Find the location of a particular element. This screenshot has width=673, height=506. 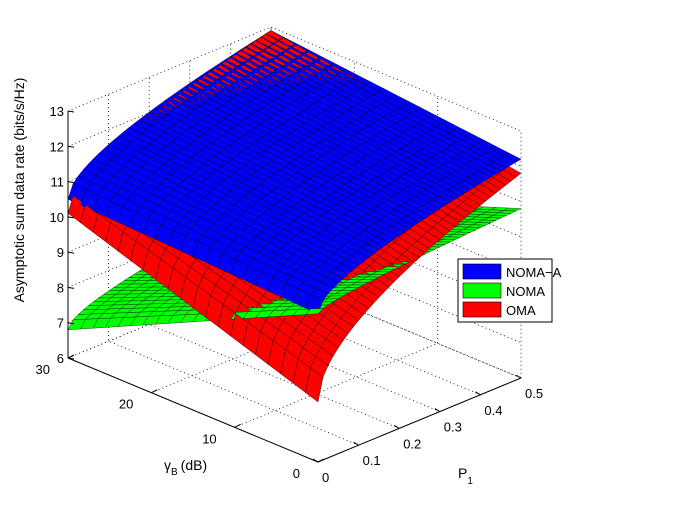

z-tick-label: 8 is located at coordinates (60, 287).